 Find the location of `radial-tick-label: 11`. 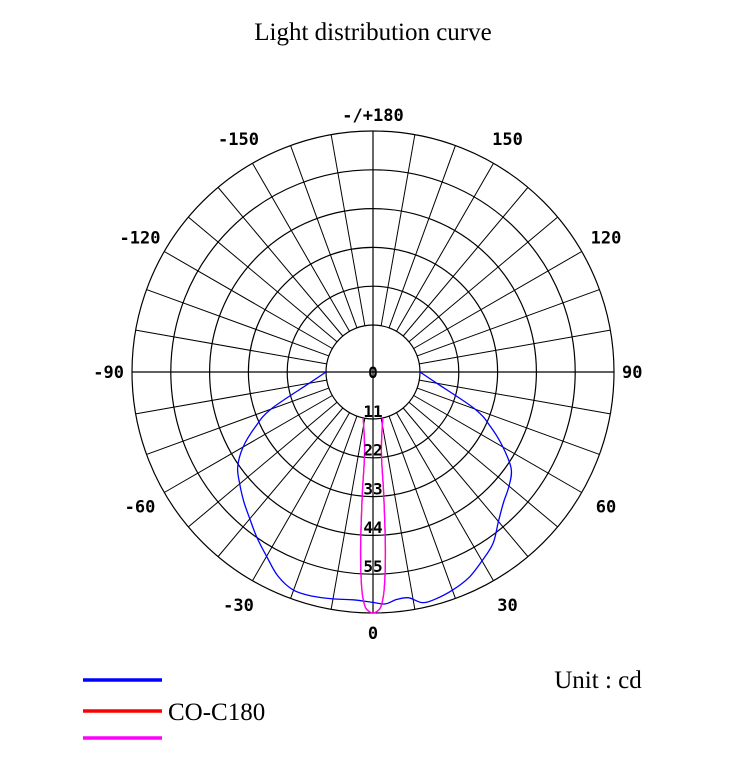

radial-tick-label: 11 is located at coordinates (372, 411).